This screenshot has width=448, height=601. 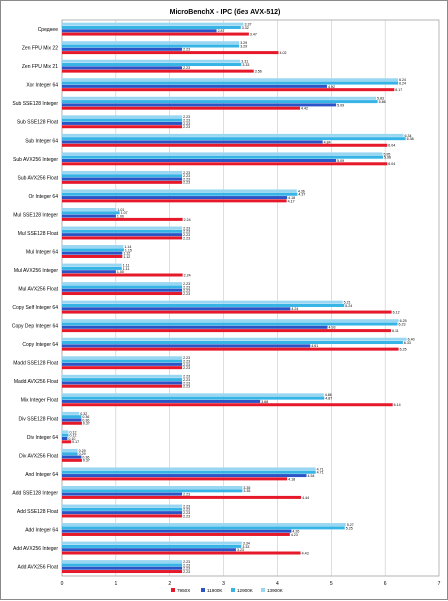 What do you see at coordinates (85, 420) in the screenshot?
I see `data-label: 0.36` at bounding box center [85, 420].